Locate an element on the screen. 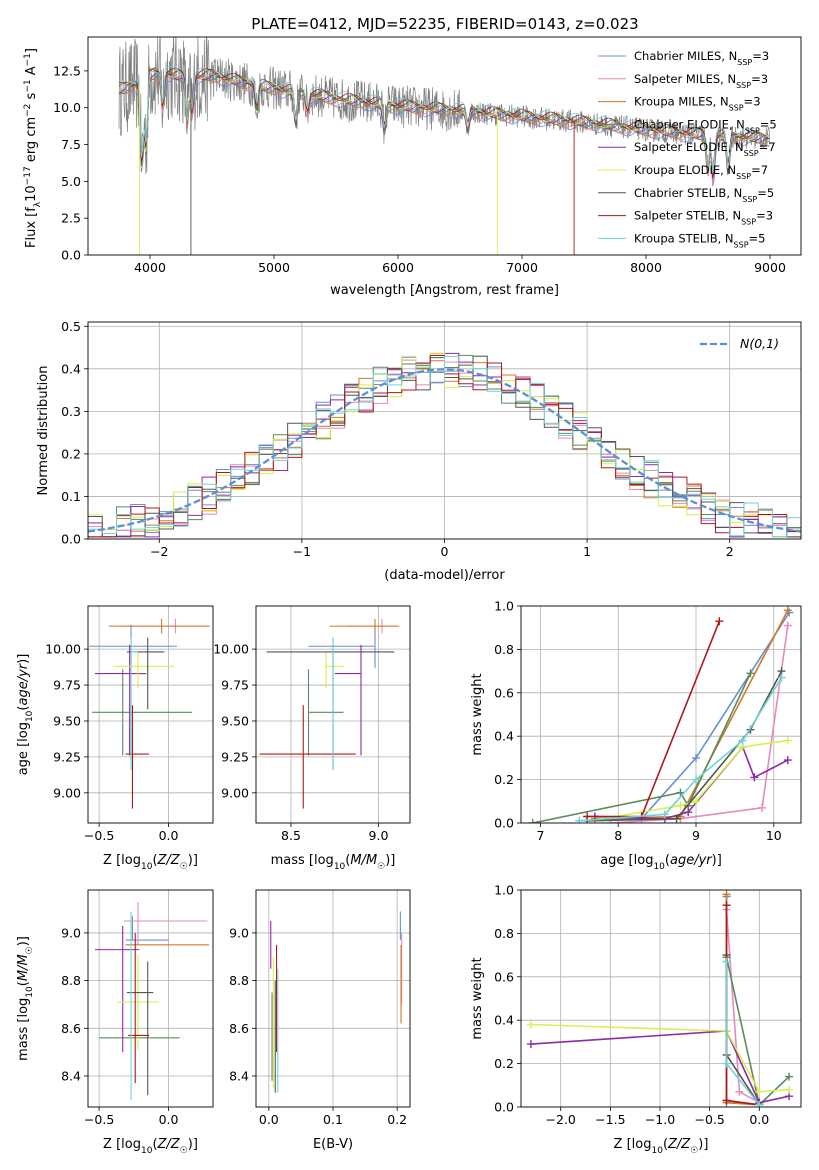 Image resolution: width=819 pixels, height=1170 pixels. legend-entry-name: Kroupa MILES is located at coordinates (673, 102).